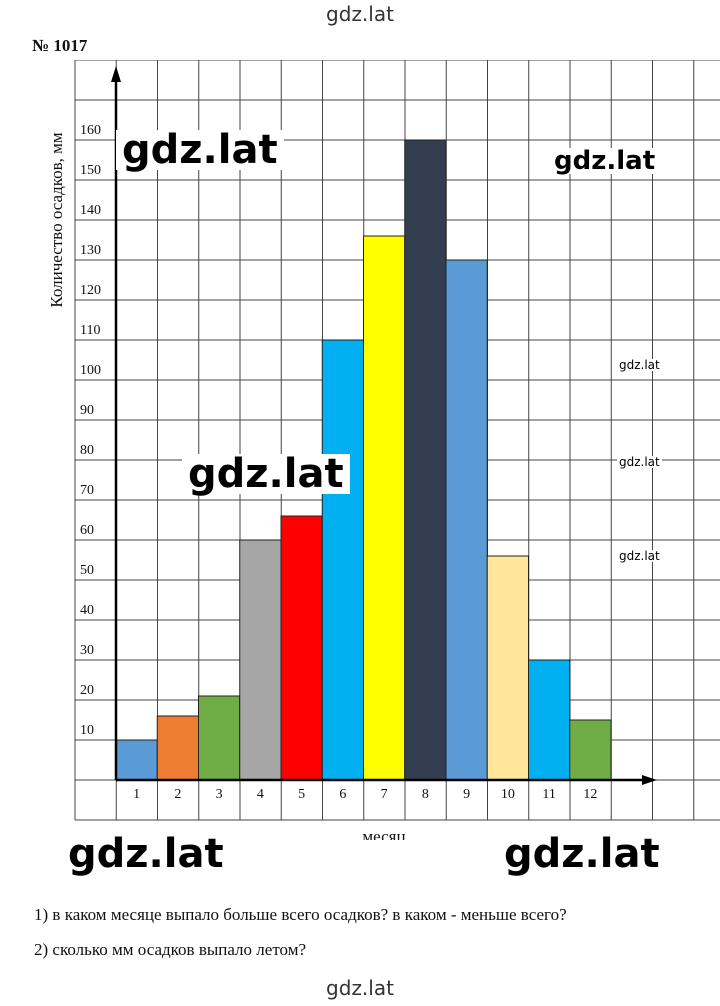 The height and width of the screenshot is (1006, 720). What do you see at coordinates (90, 370) in the screenshot?
I see `y-tick-label: 100` at bounding box center [90, 370].